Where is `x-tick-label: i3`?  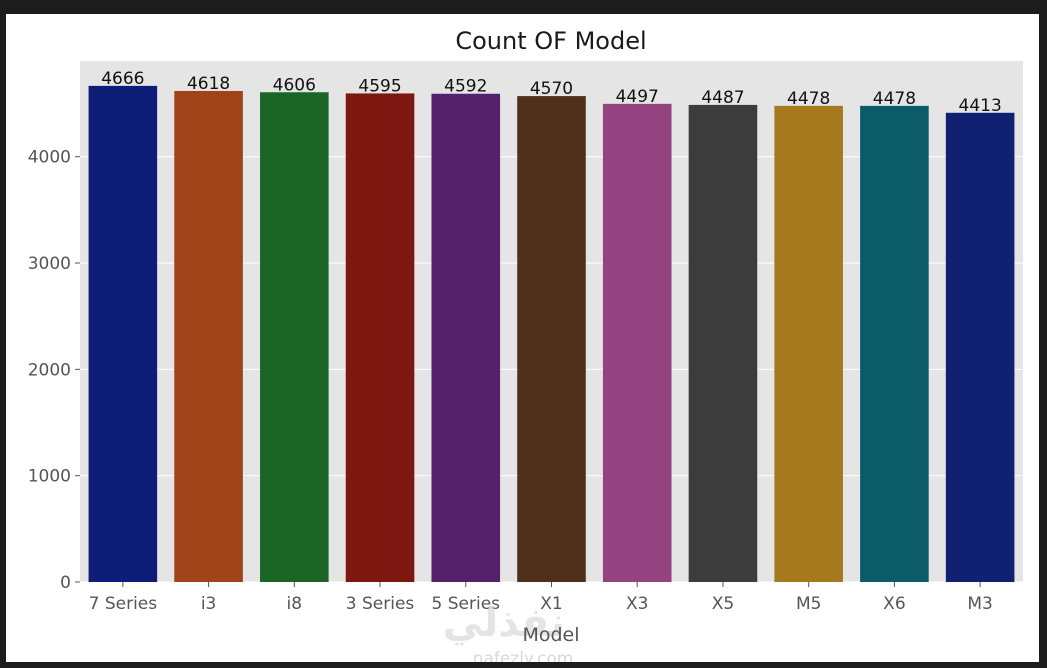 x-tick-label: i3 is located at coordinates (209, 604).